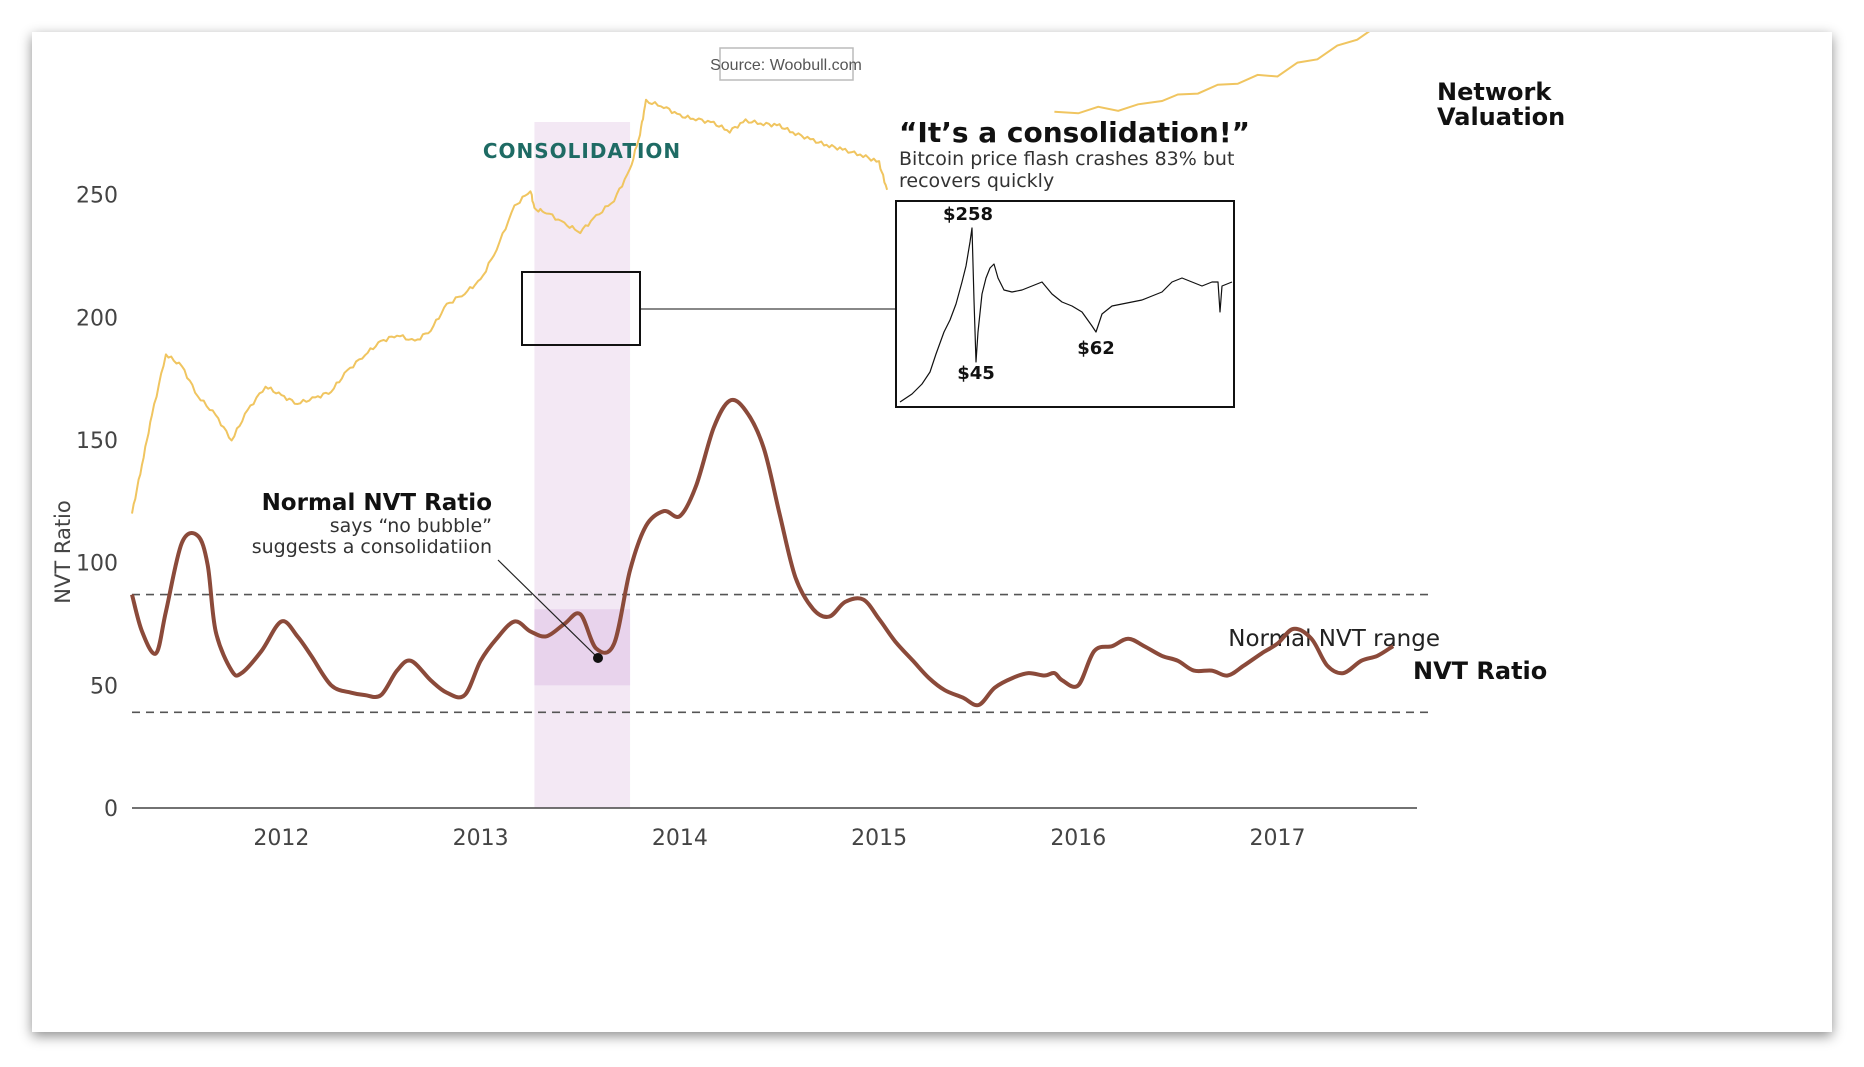  I want to click on x-axis: 2012 2013 2014 2015 2016 2017, so click(779, 838).